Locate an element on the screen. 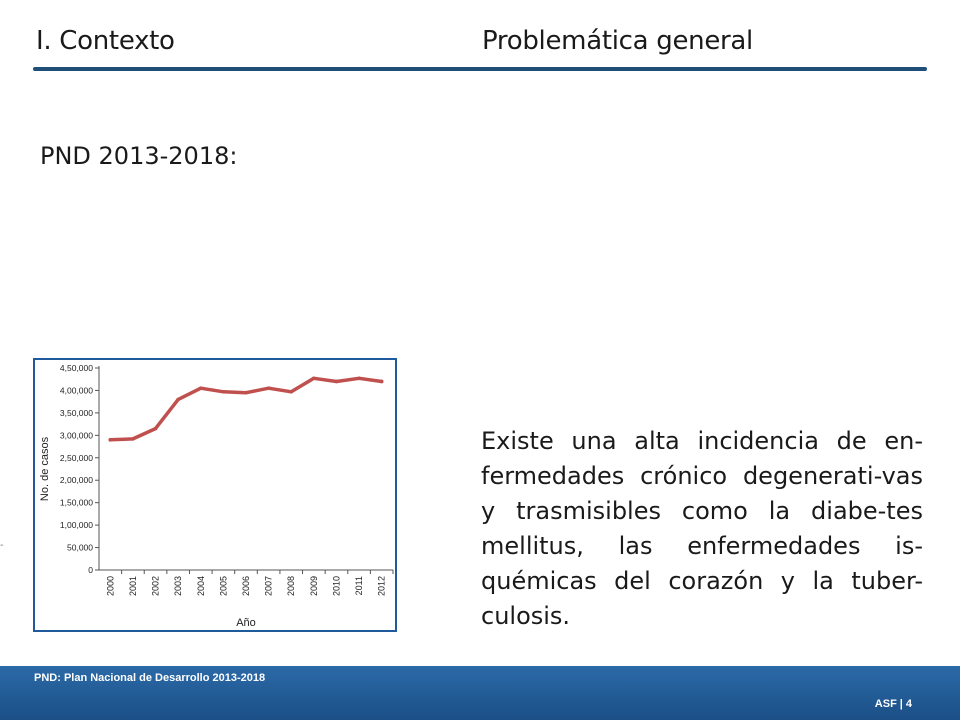  pnd-subtitle: PND 2013-2018: is located at coordinates (139, 156).